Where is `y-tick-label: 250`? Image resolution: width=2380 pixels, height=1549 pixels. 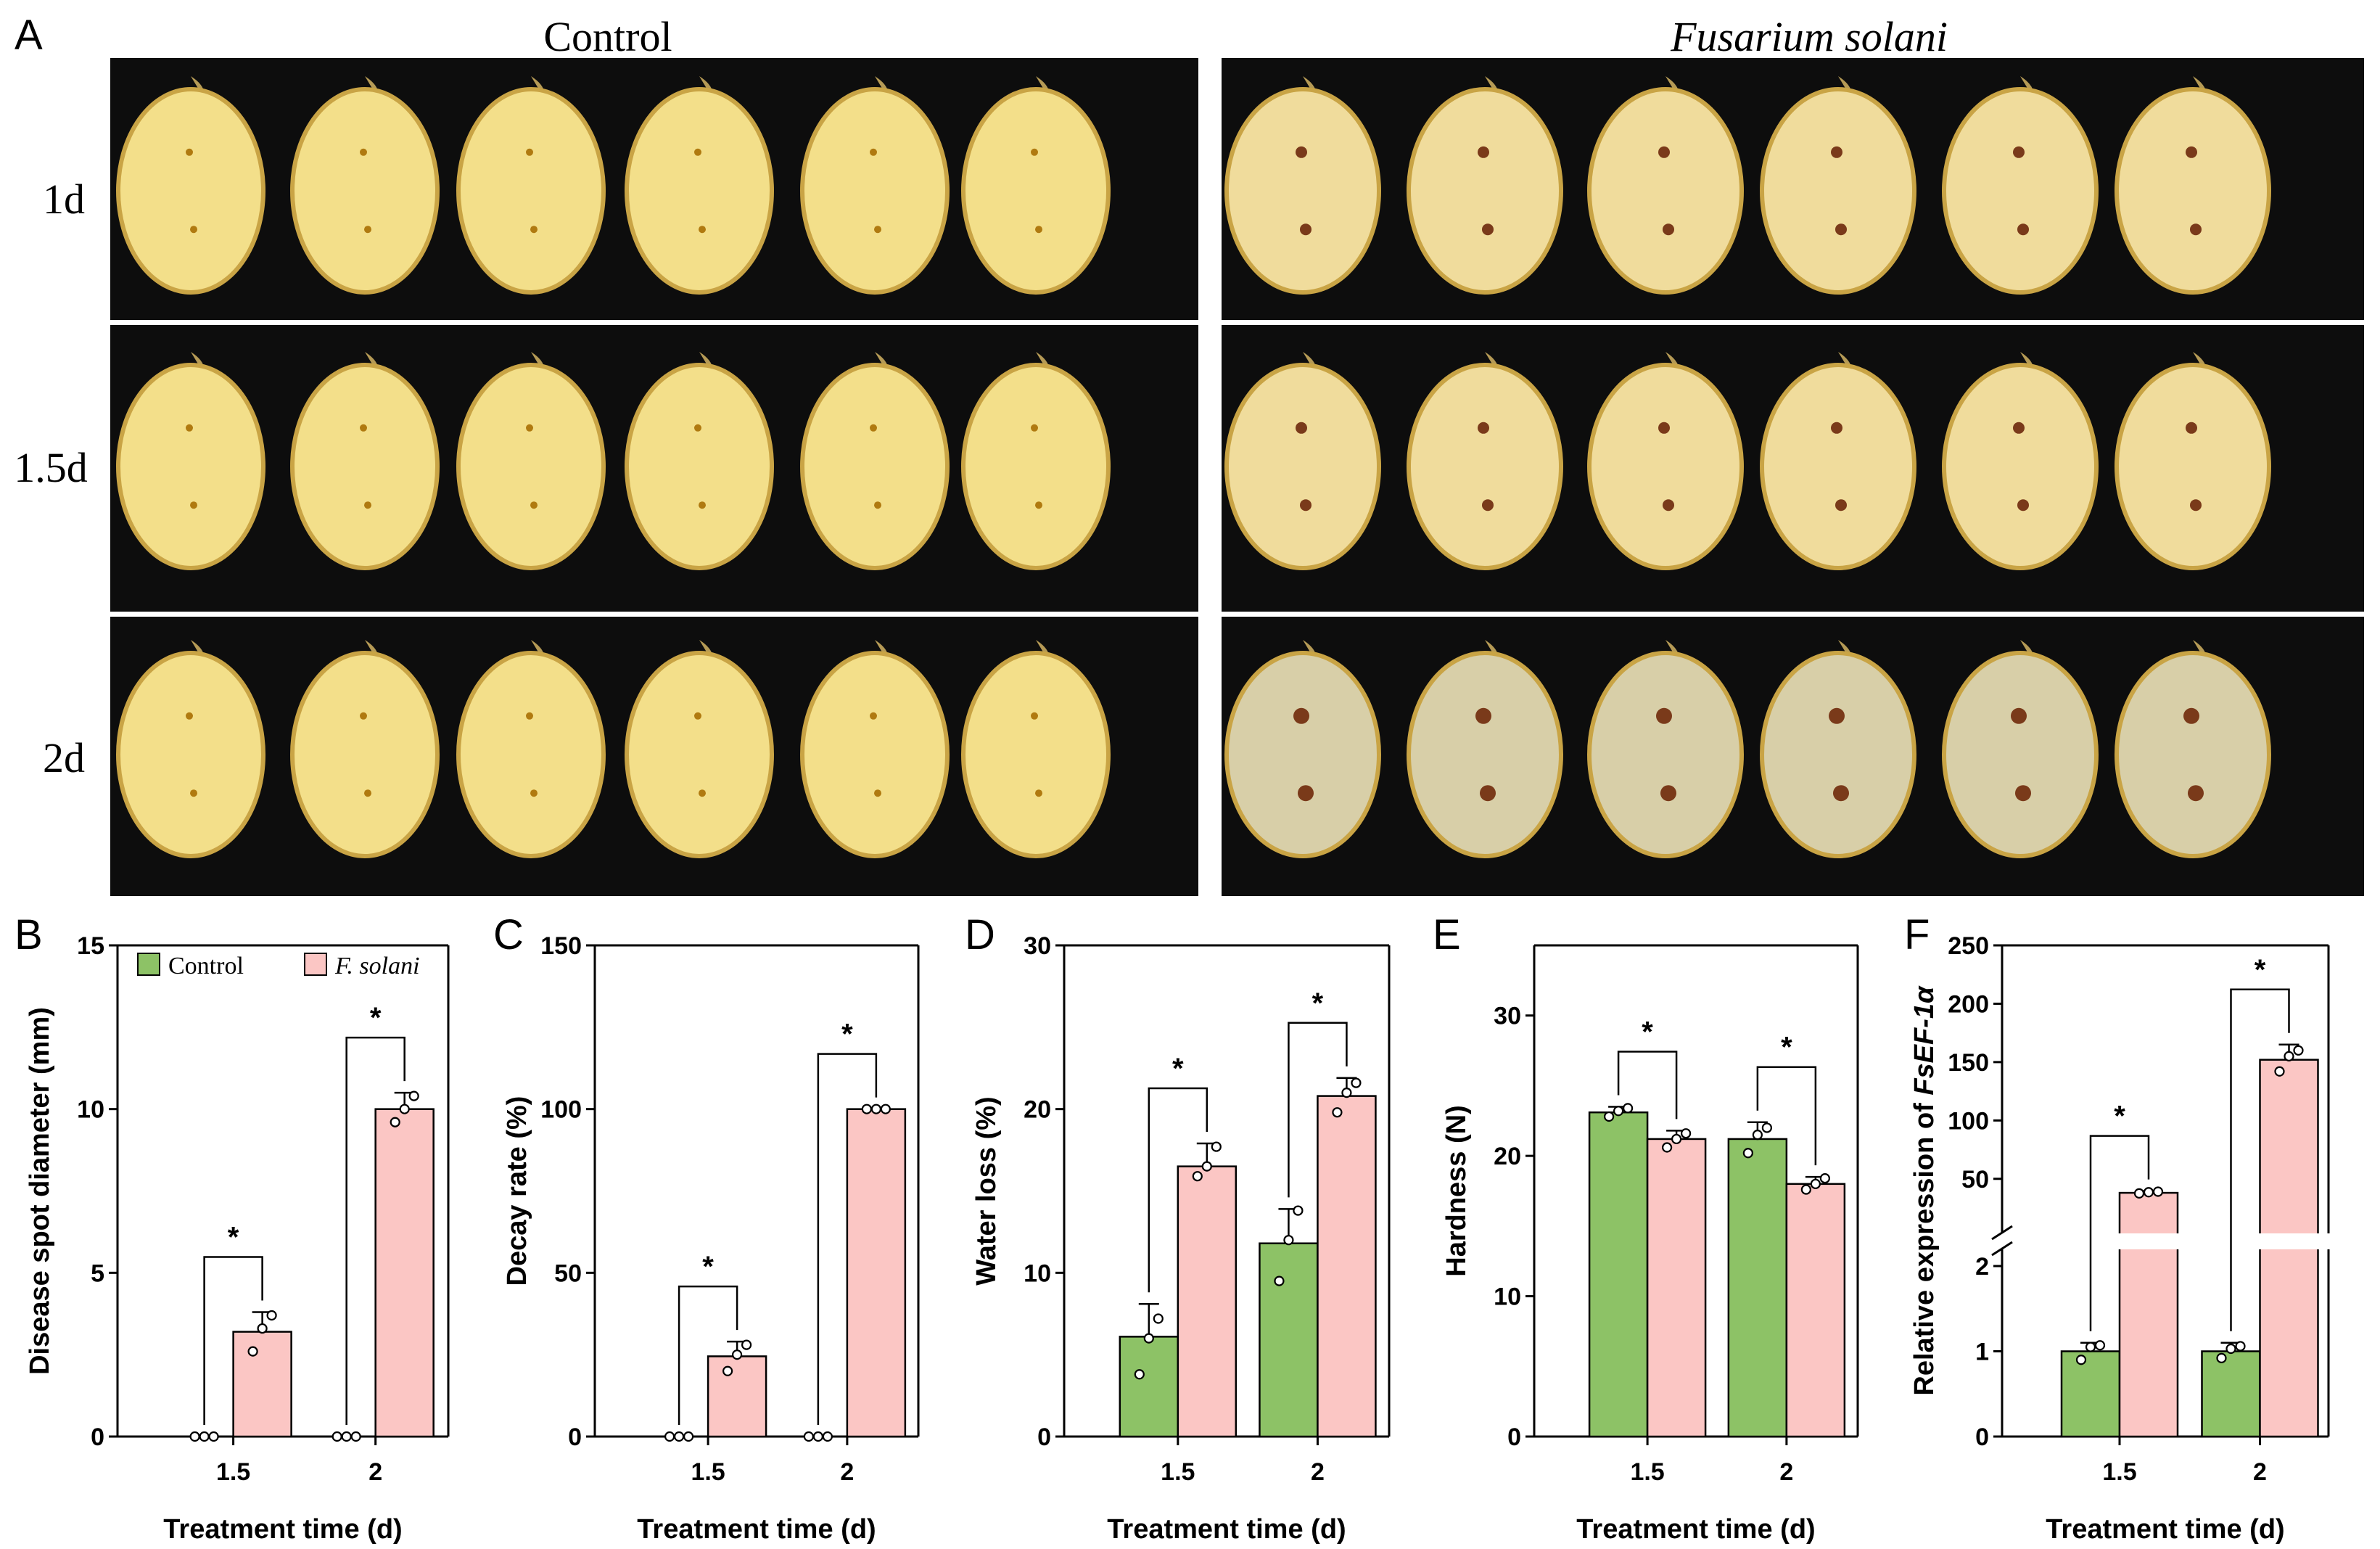
y-tick-label: 250 is located at coordinates (1968, 946).